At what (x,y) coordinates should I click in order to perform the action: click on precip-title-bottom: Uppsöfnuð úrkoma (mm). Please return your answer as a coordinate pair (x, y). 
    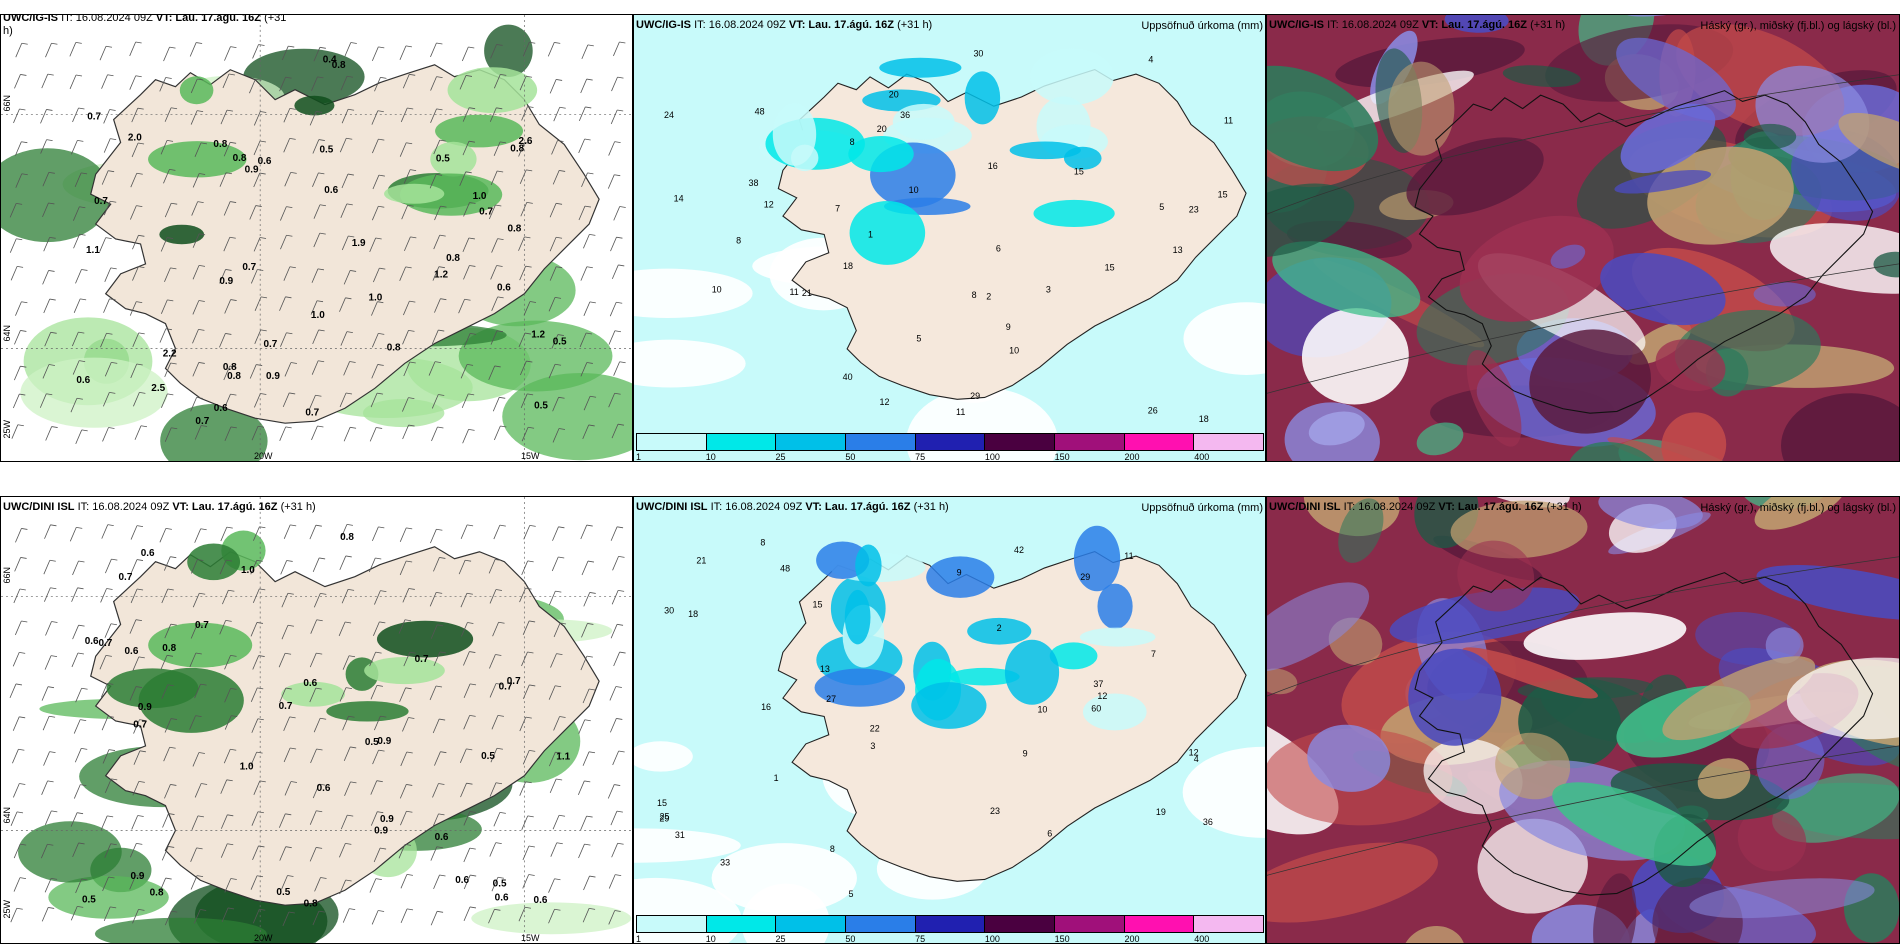
    Looking at the image, I should click on (1202, 508).